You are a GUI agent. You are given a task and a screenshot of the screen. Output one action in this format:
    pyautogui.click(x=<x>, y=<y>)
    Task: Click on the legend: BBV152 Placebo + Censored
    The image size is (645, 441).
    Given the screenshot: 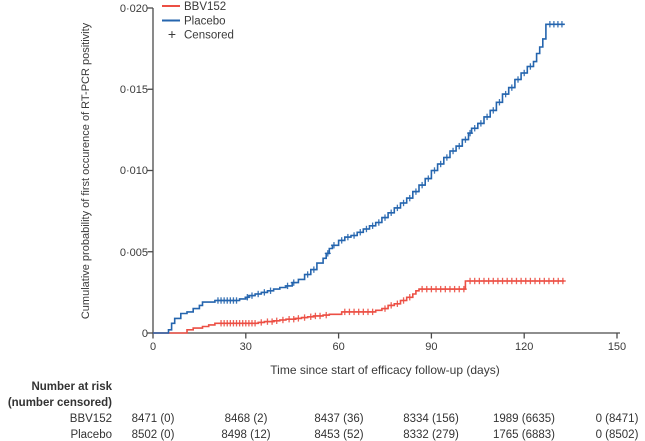 What is the action you would take?
    pyautogui.click(x=198, y=21)
    